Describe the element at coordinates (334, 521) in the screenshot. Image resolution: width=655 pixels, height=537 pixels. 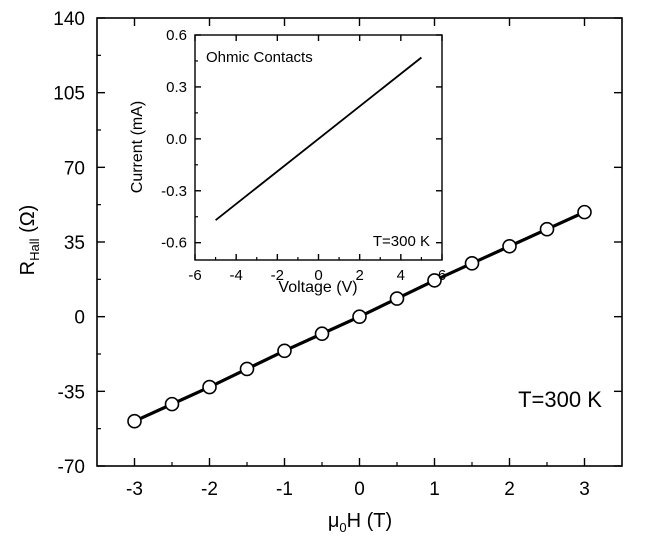
I see `main-x-axis-title-base: μ` at that location.